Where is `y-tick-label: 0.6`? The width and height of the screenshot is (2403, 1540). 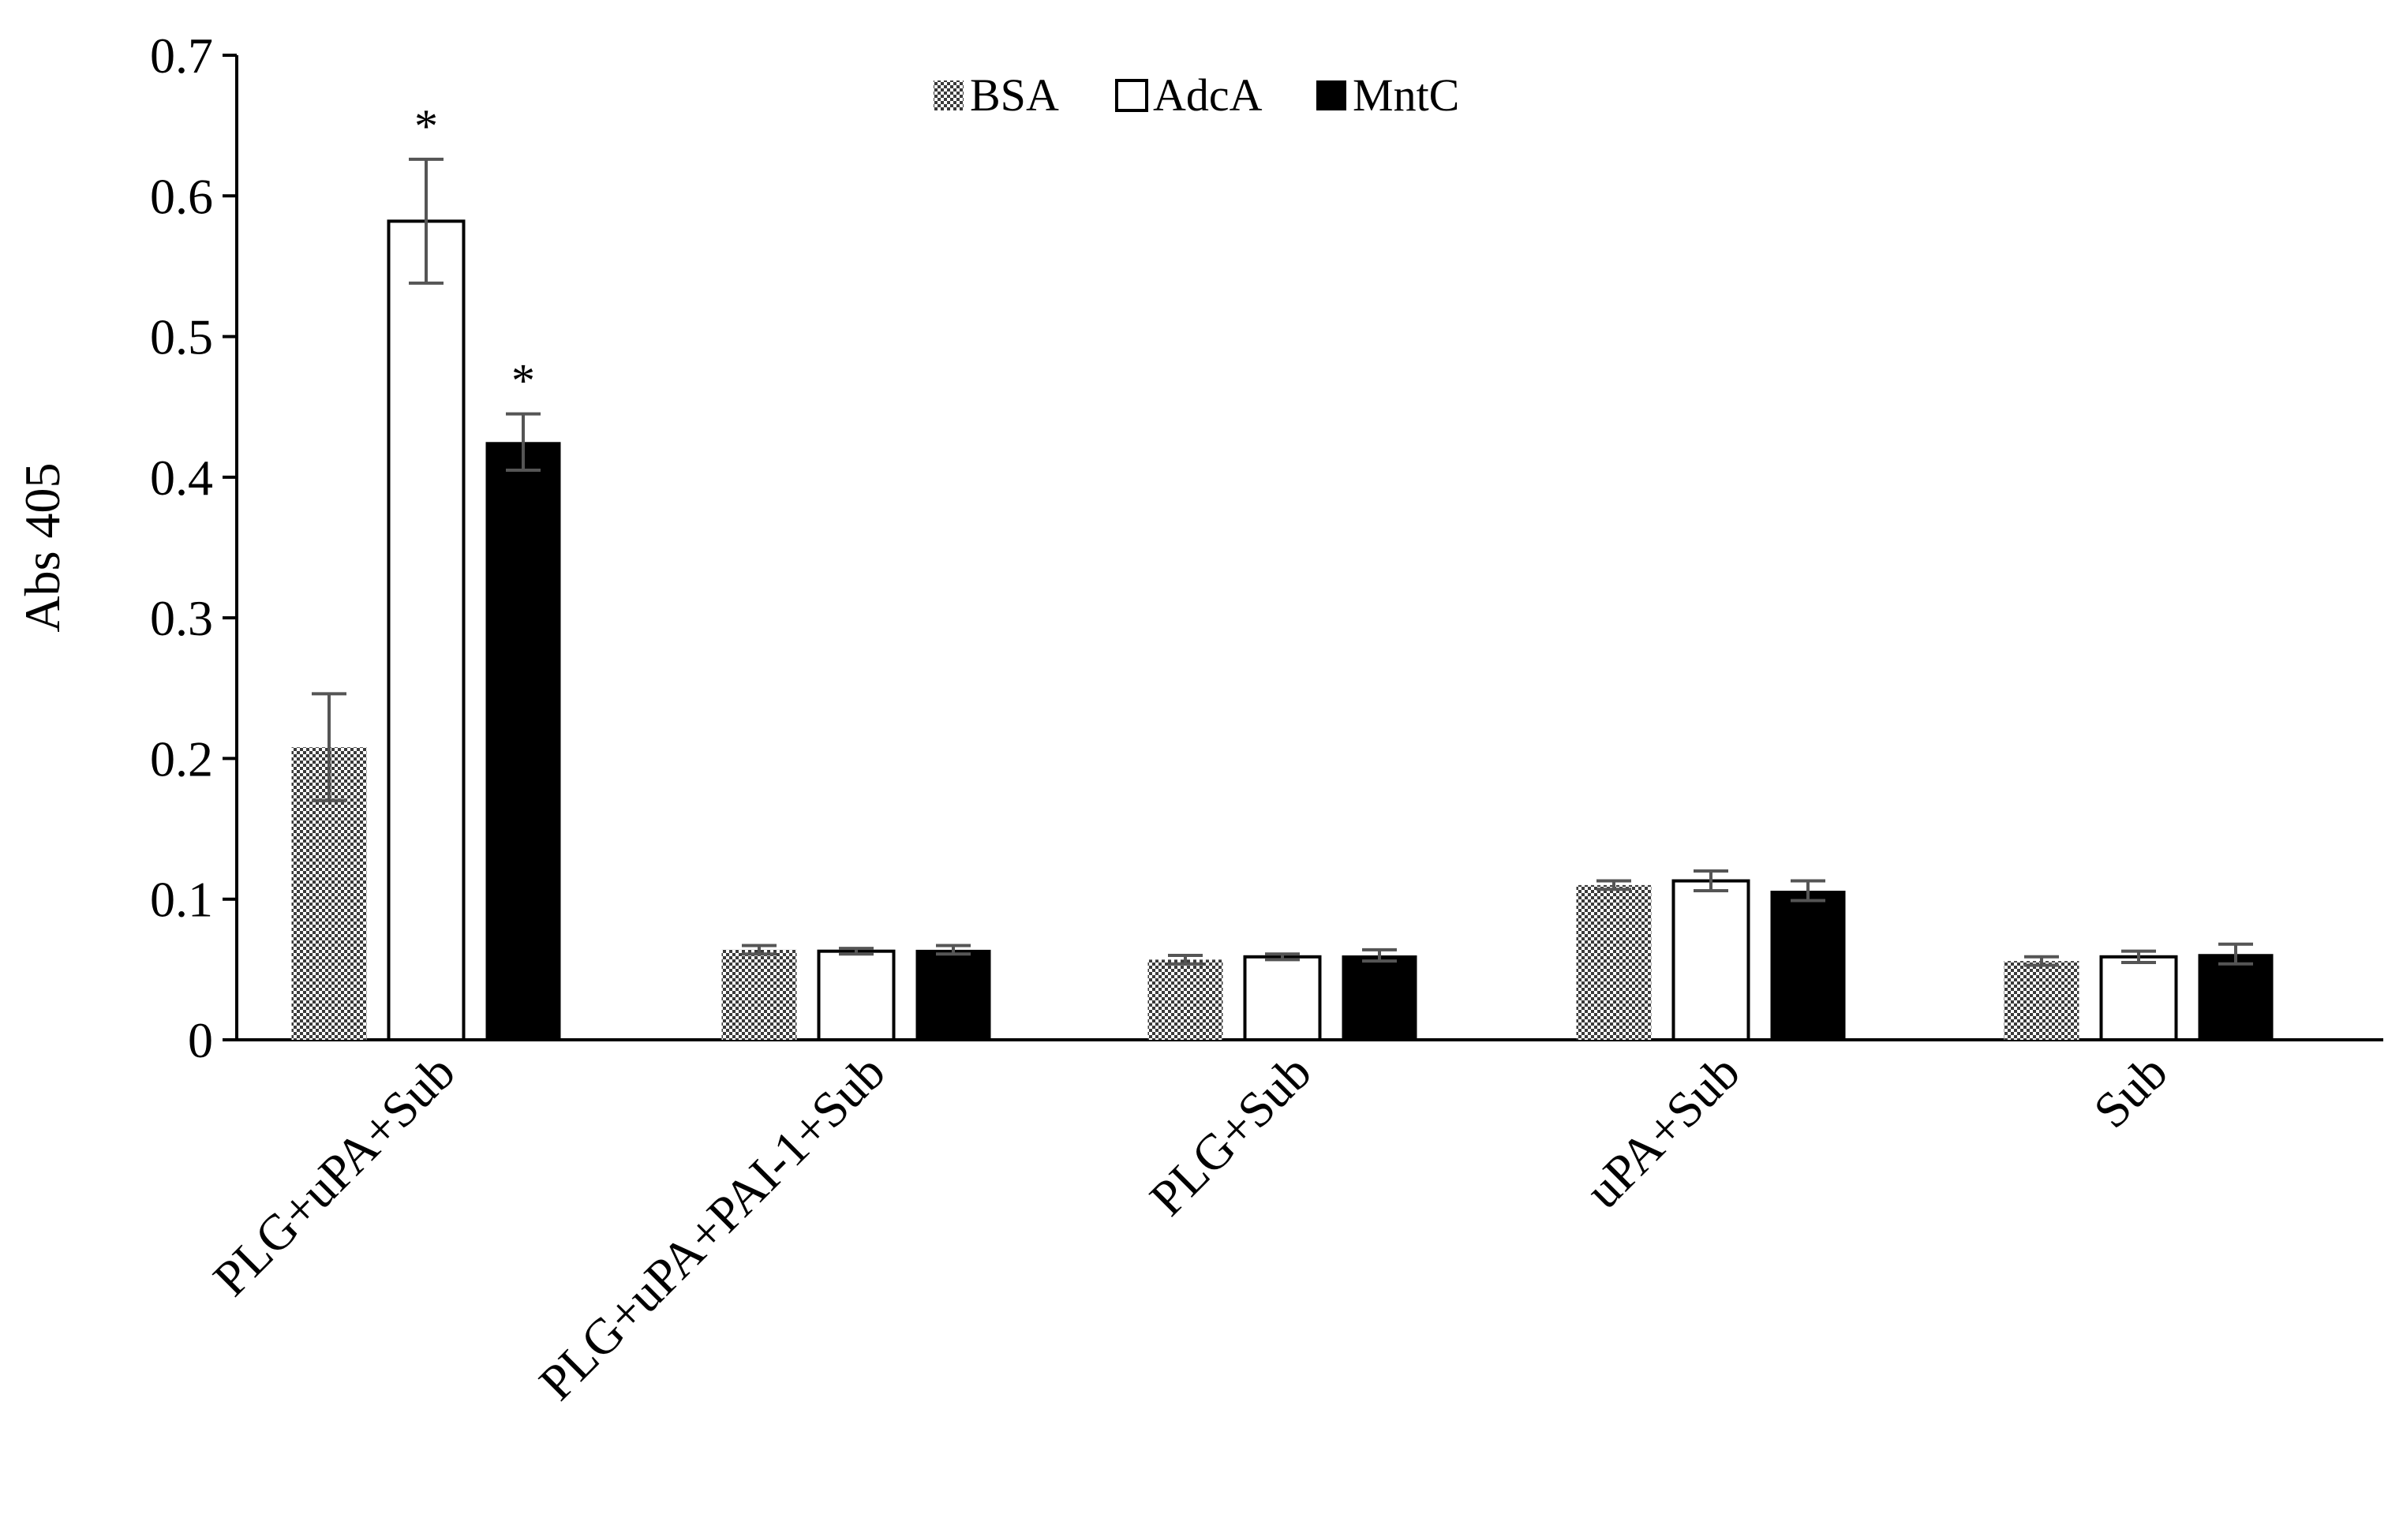
y-tick-label: 0.6 is located at coordinates (181, 196).